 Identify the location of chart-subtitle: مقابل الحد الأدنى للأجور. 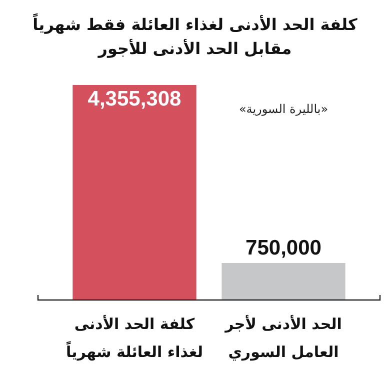
(194, 49).